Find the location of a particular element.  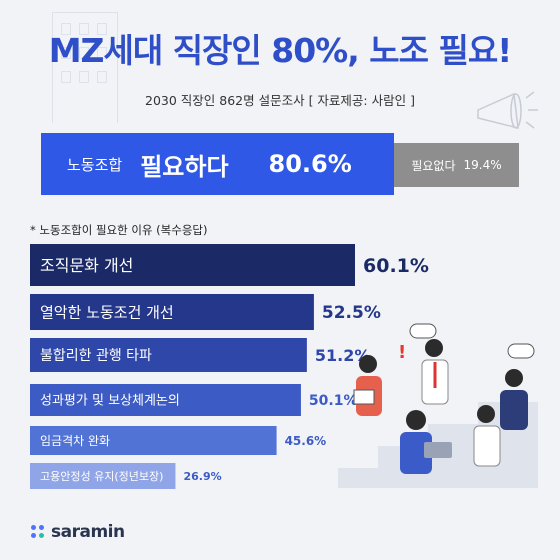

bar-value-2: 52.5% is located at coordinates (351, 313).